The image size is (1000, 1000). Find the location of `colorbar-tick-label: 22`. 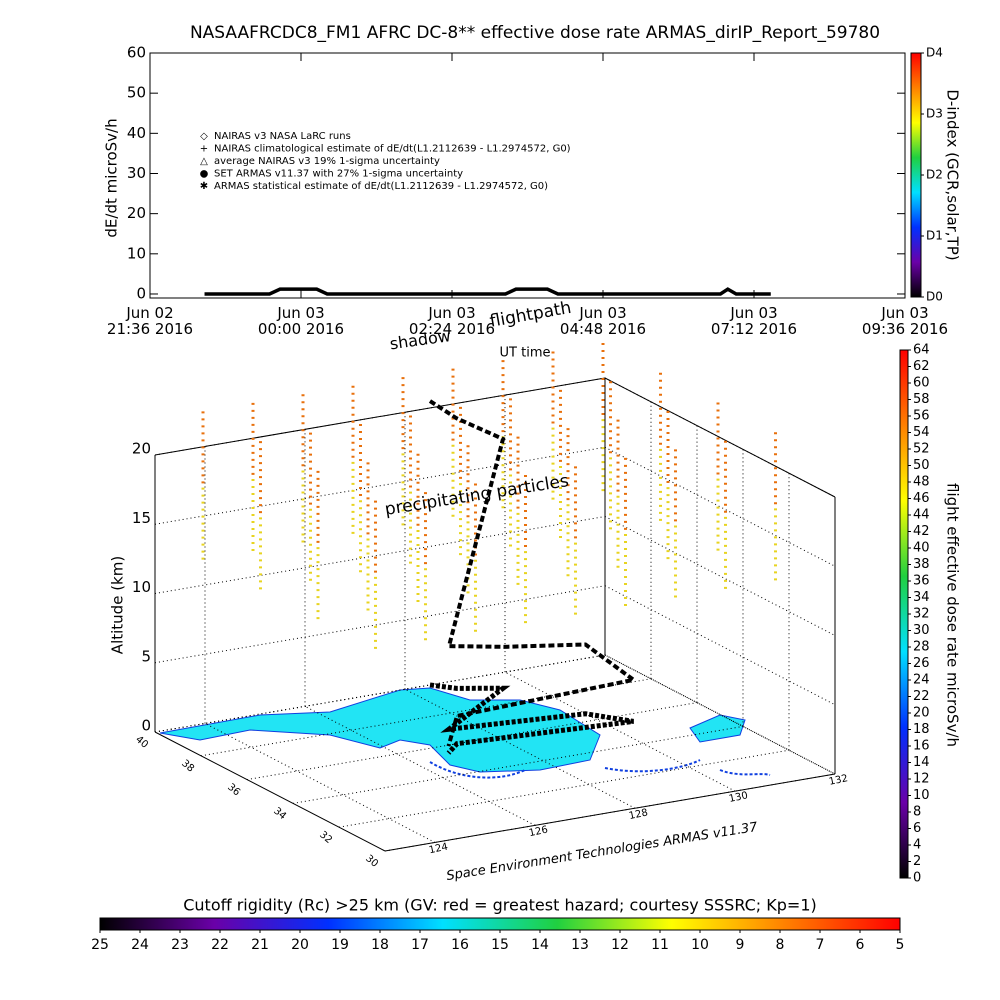

colorbar-tick-label: 22 is located at coordinates (921, 696).